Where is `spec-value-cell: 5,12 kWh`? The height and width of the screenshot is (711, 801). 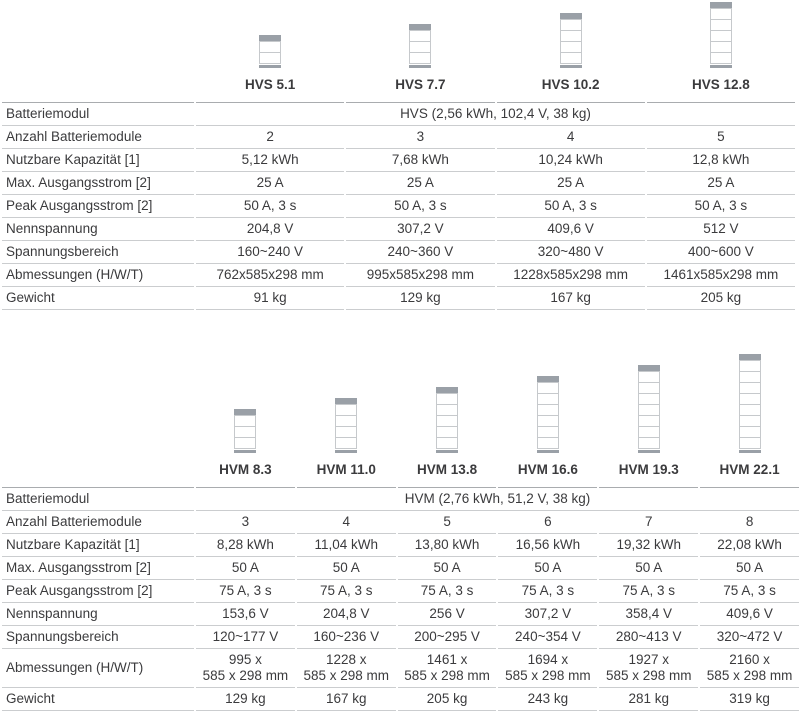
spec-value-cell: 5,12 kWh is located at coordinates (270, 160).